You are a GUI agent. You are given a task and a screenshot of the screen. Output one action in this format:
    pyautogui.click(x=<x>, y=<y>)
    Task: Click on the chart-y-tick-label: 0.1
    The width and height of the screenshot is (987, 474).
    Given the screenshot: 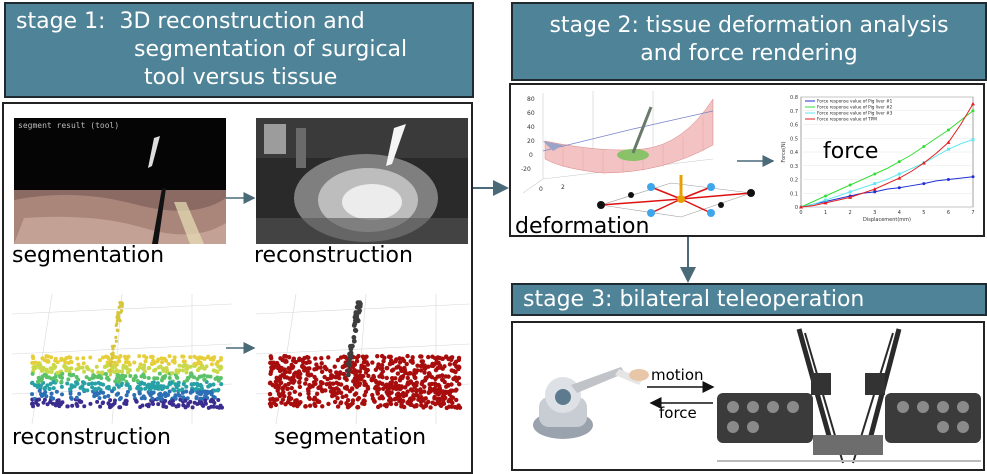 What is the action you would take?
    pyautogui.click(x=794, y=194)
    